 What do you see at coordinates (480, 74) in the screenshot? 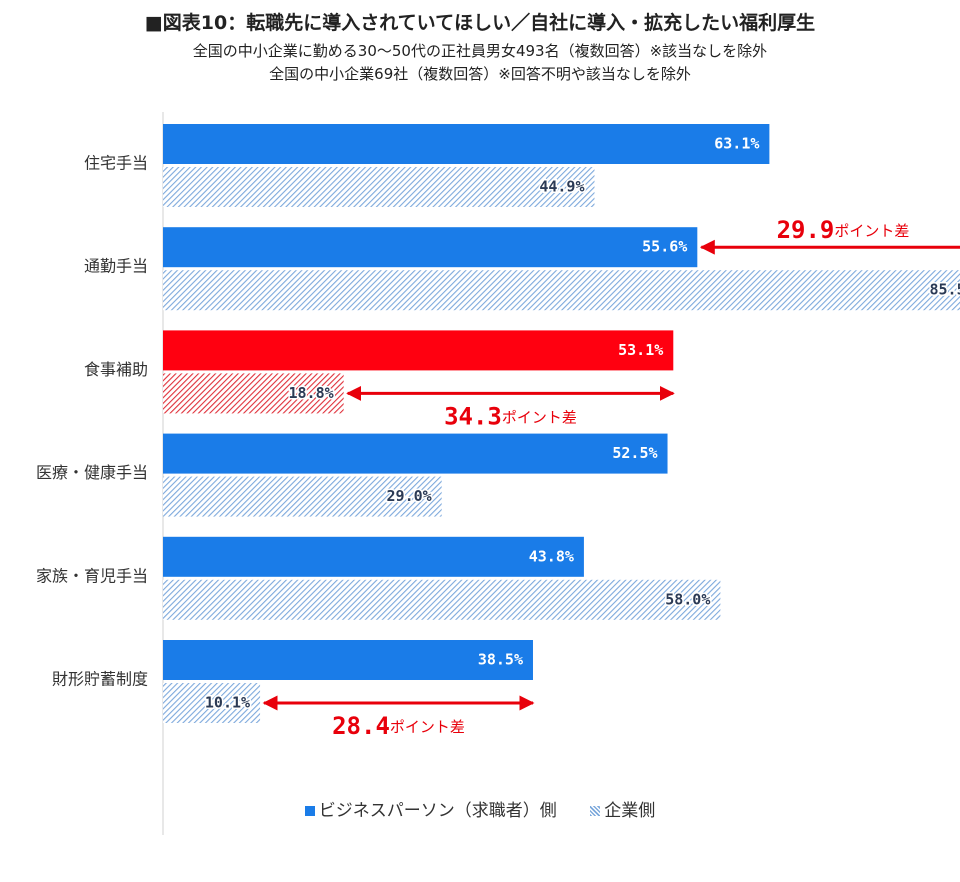
I see `chart-subtitle-2: 全国の中小企業69社（複数回答）※回答不明や該当なしを除外` at bounding box center [480, 74].